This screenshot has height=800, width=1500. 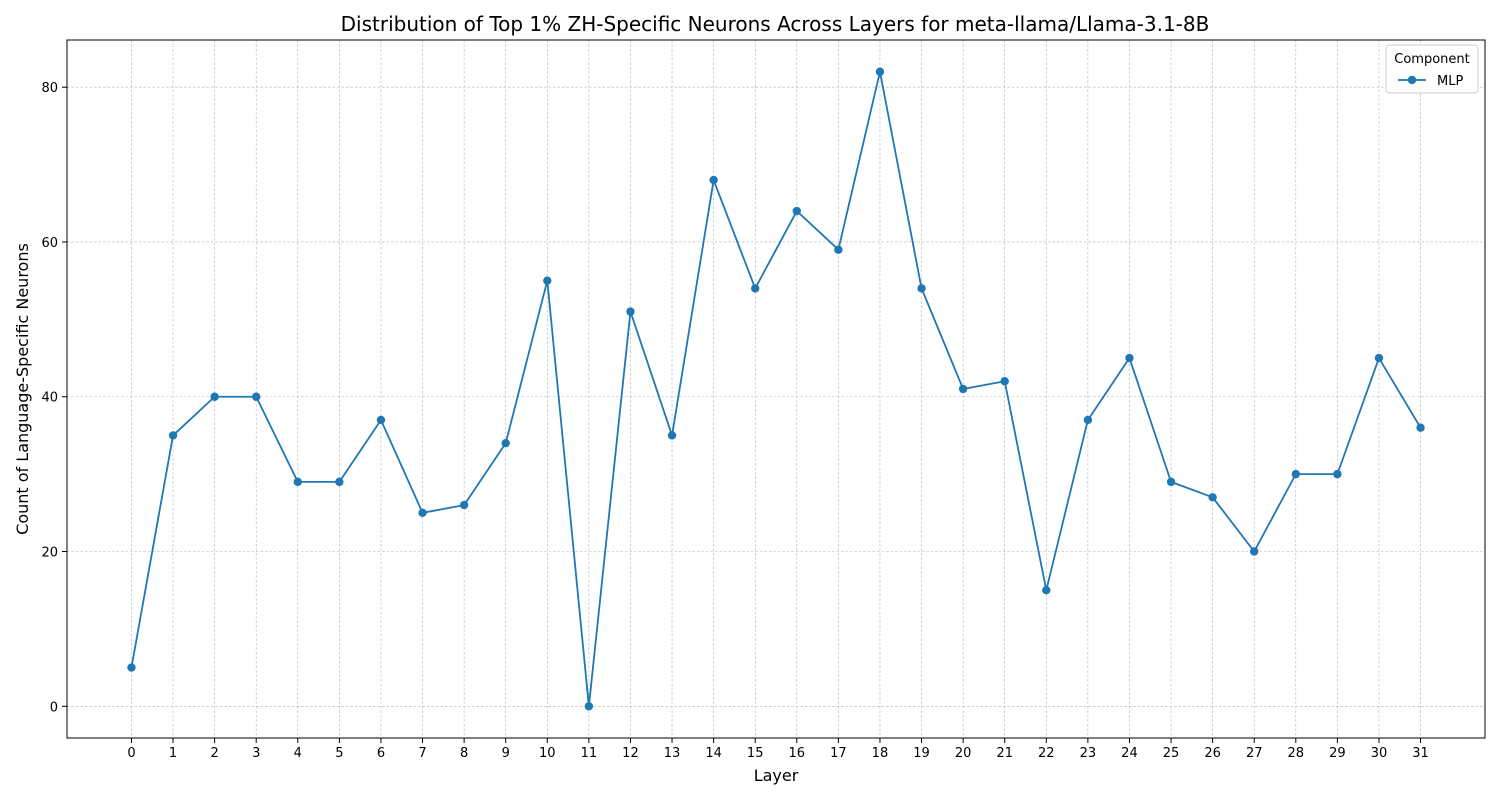 I want to click on x-tick-label: 17, so click(x=838, y=753).